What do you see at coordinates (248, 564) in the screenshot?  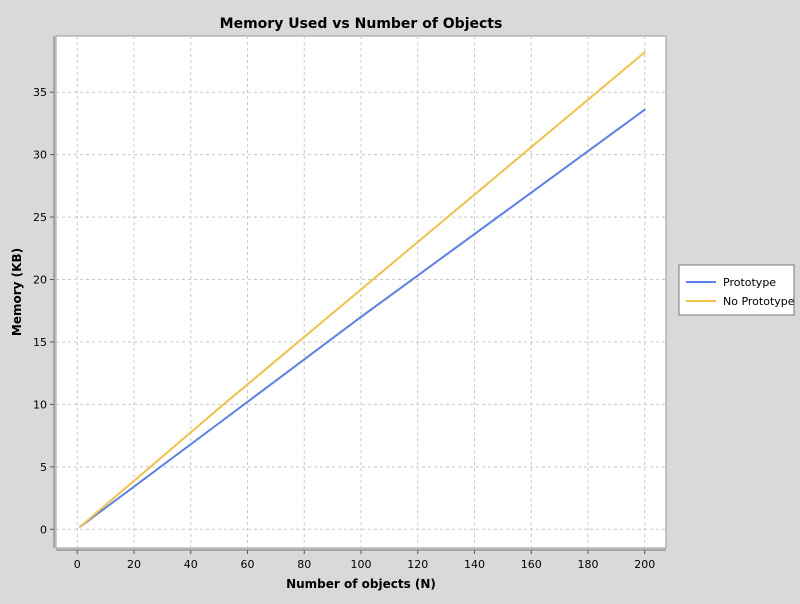 I see `x-tick-label: 60` at bounding box center [248, 564].